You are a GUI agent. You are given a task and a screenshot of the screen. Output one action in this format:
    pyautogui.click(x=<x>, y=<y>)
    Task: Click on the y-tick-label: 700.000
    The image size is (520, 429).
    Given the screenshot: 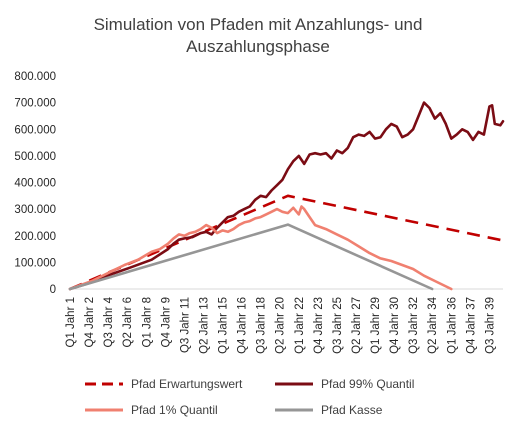 What is the action you would take?
    pyautogui.click(x=35, y=104)
    